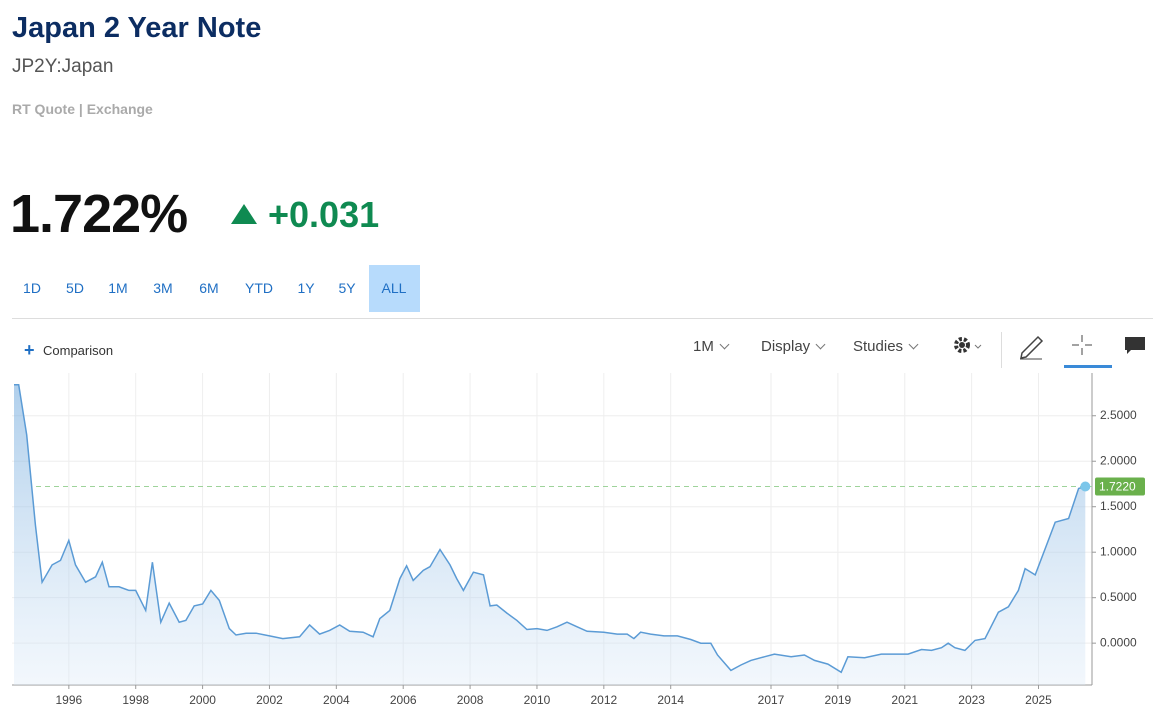 This screenshot has width=1153, height=718. I want to click on range-button: 6M, so click(209, 288).